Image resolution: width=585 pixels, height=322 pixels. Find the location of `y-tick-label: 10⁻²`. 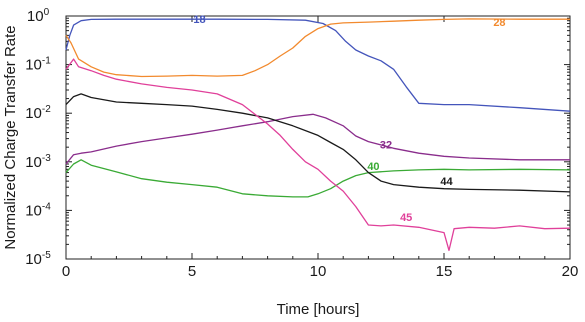

y-tick-label: 10⁻² is located at coordinates (38, 113).